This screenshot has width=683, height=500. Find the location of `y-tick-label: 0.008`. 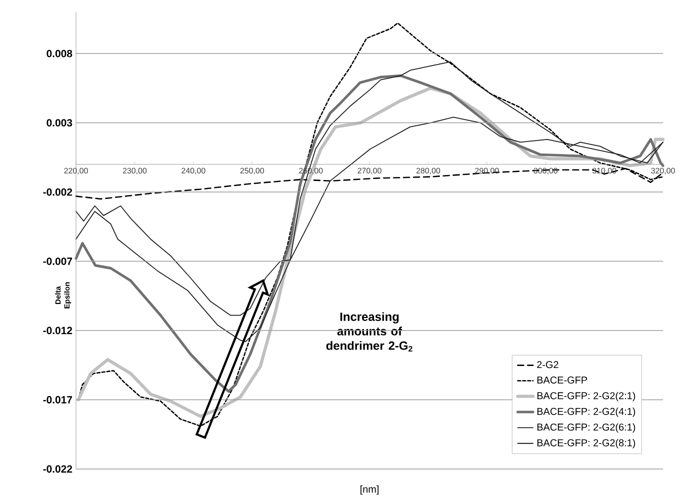

y-tick-label: 0.008 is located at coordinates (59, 54).